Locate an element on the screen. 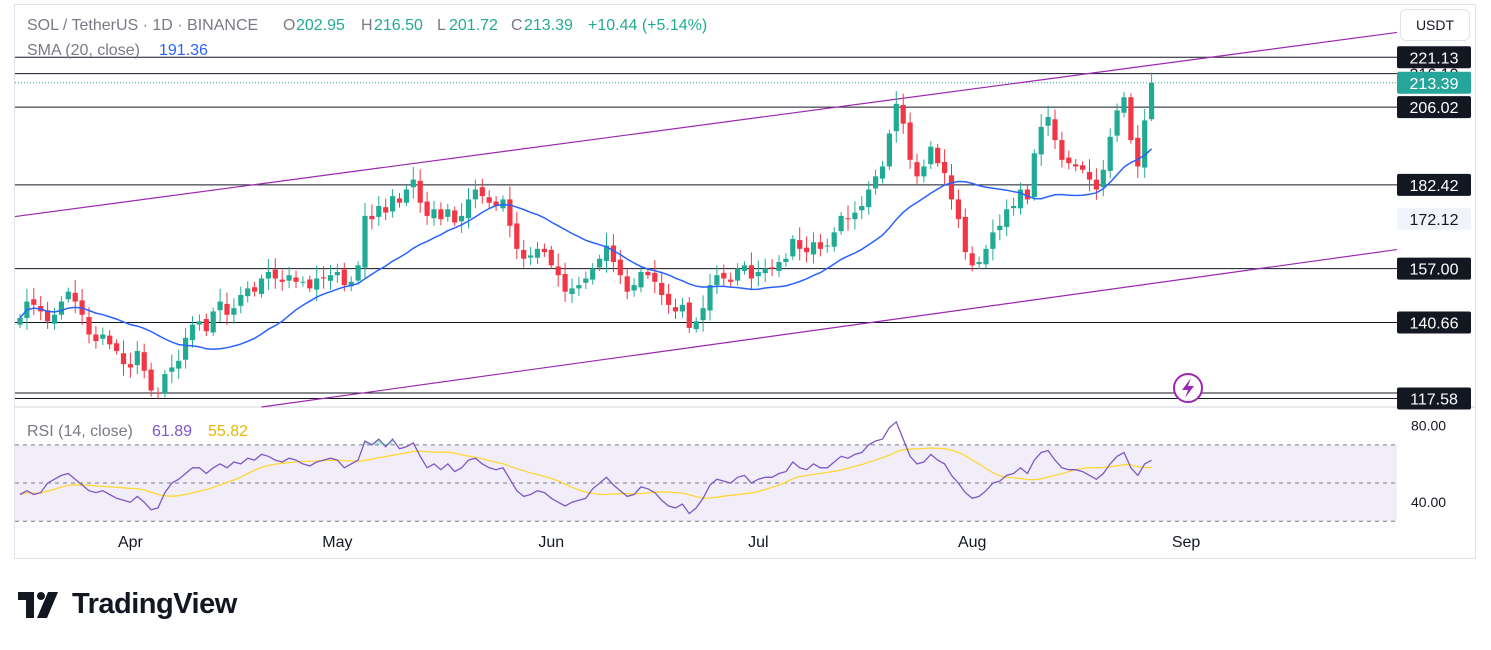  sma-legend-label: SMA (20, close) is located at coordinates (83, 50).